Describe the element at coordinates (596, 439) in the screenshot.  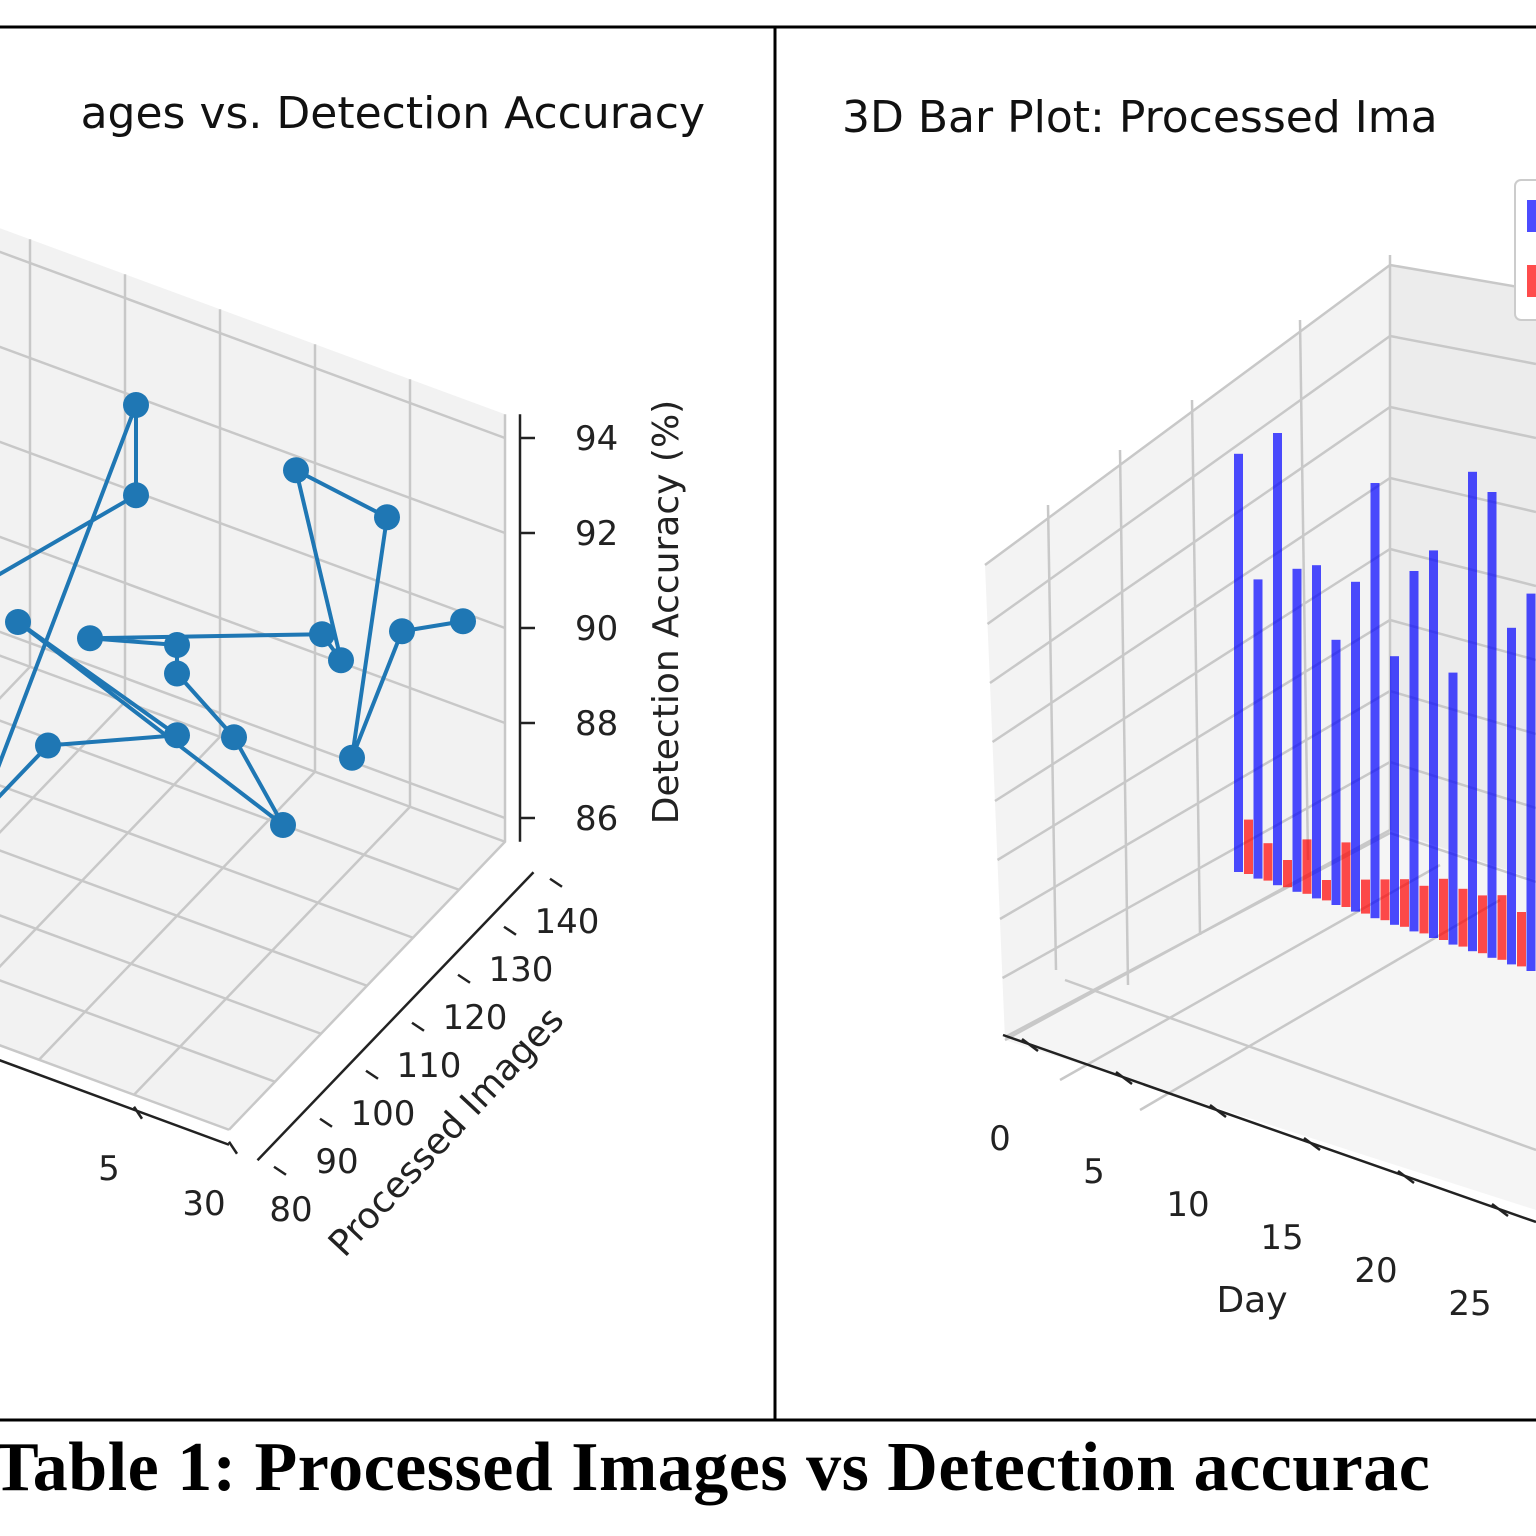
I see `z-tick-label: 94` at that location.